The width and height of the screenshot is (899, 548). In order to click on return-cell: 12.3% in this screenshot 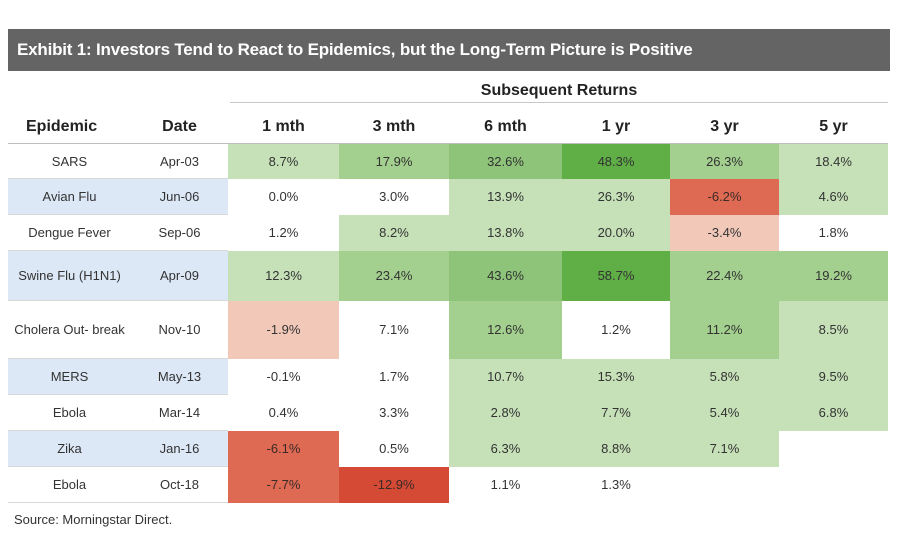, I will do `click(283, 275)`.